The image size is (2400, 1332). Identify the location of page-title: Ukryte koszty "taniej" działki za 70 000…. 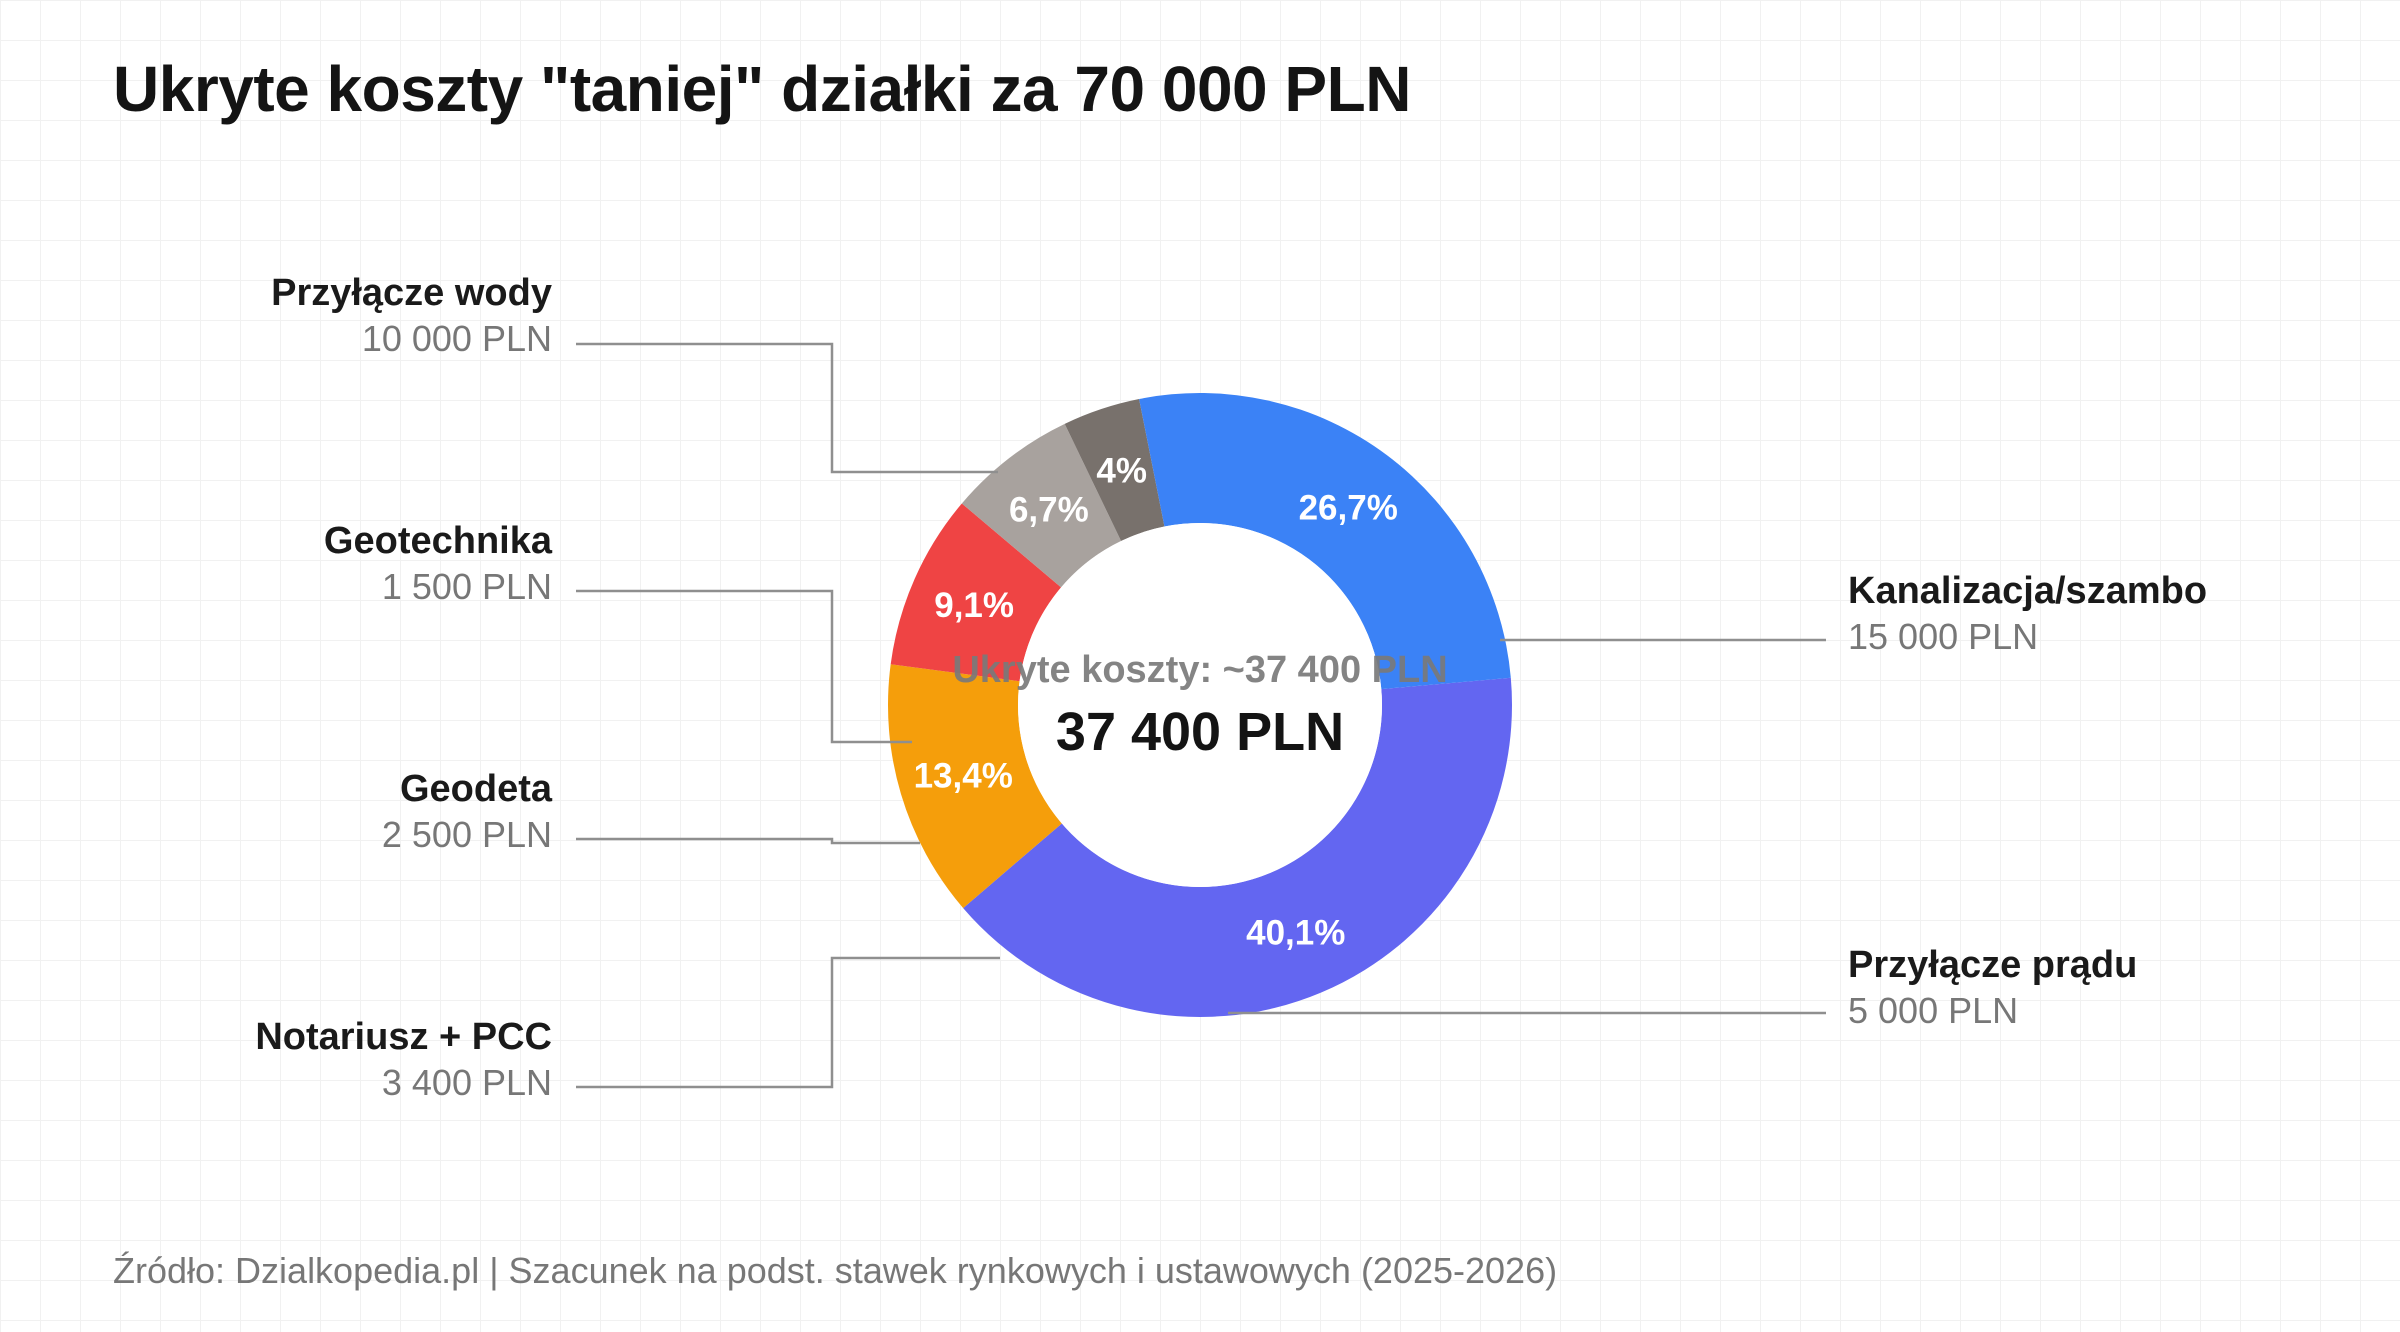
(762, 89).